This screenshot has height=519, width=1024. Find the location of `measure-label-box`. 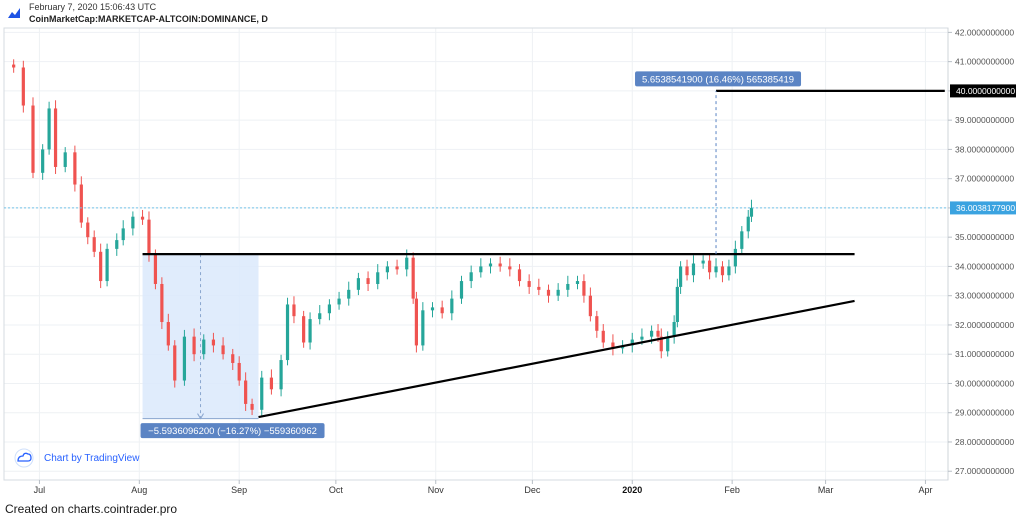

measure-label-box is located at coordinates (232, 431).